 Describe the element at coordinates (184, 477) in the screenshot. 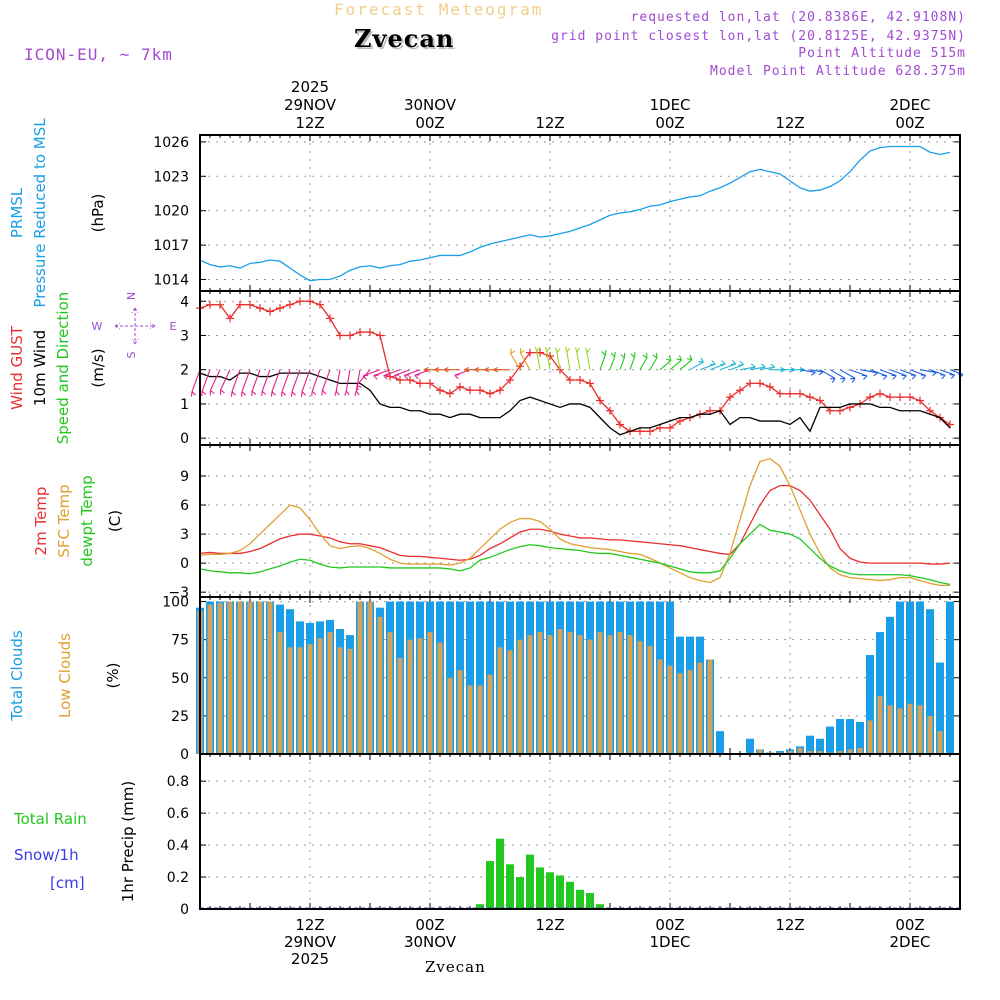

I see `y-tick-label: 9` at that location.